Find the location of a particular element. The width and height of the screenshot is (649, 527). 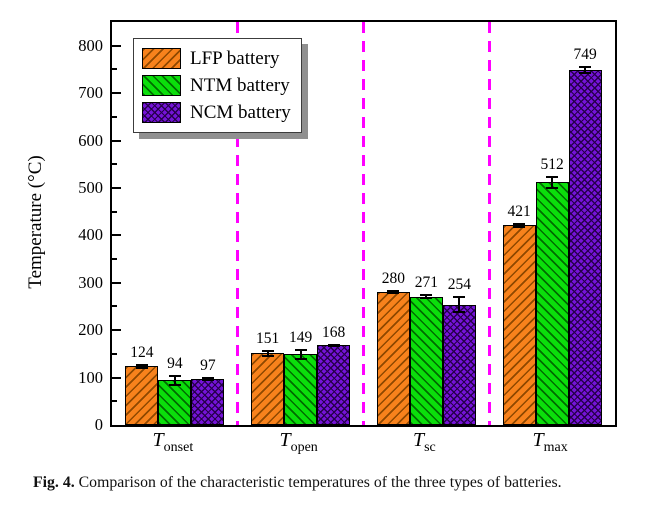

y-tick-label: 600 is located at coordinates (90, 140).